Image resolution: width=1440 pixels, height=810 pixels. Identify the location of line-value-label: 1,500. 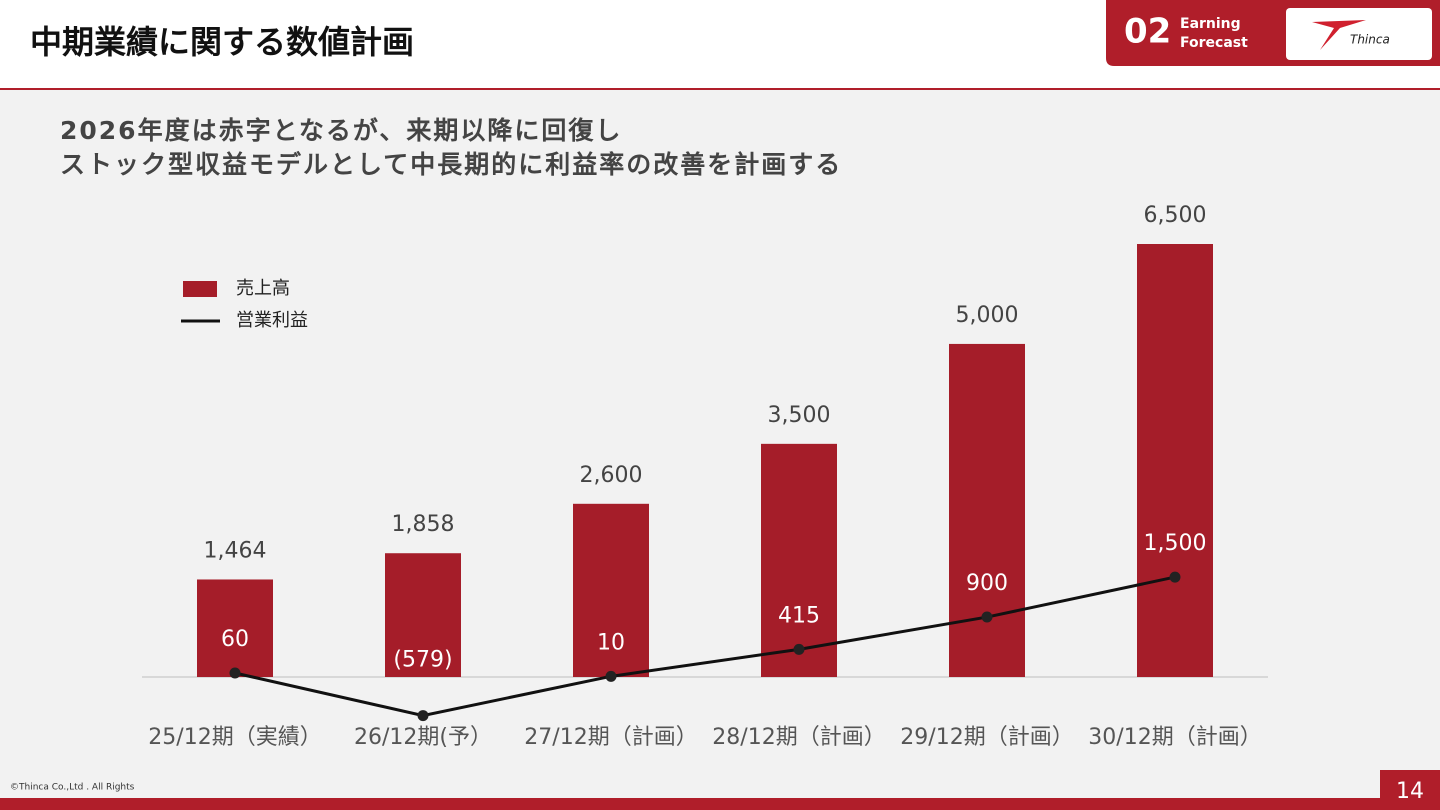
(1175, 543).